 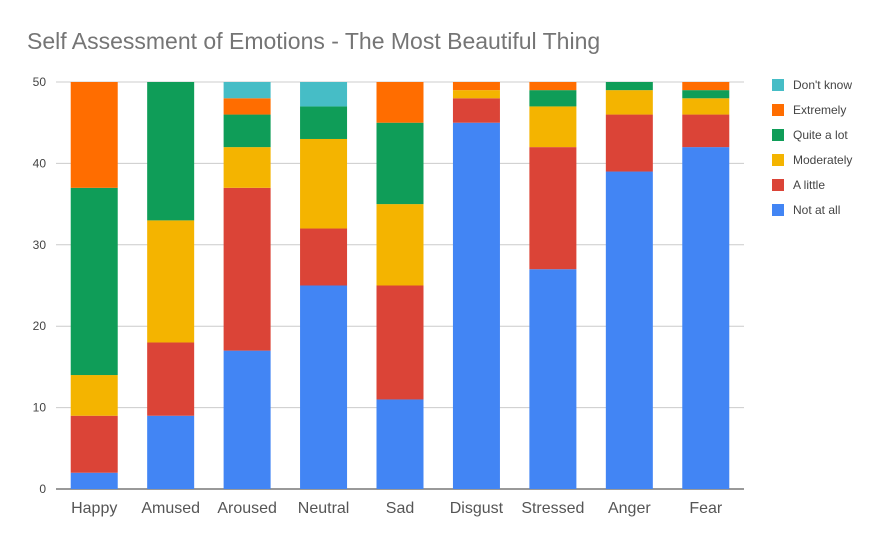 What do you see at coordinates (817, 209) in the screenshot?
I see `legend-label: Not at all` at bounding box center [817, 209].